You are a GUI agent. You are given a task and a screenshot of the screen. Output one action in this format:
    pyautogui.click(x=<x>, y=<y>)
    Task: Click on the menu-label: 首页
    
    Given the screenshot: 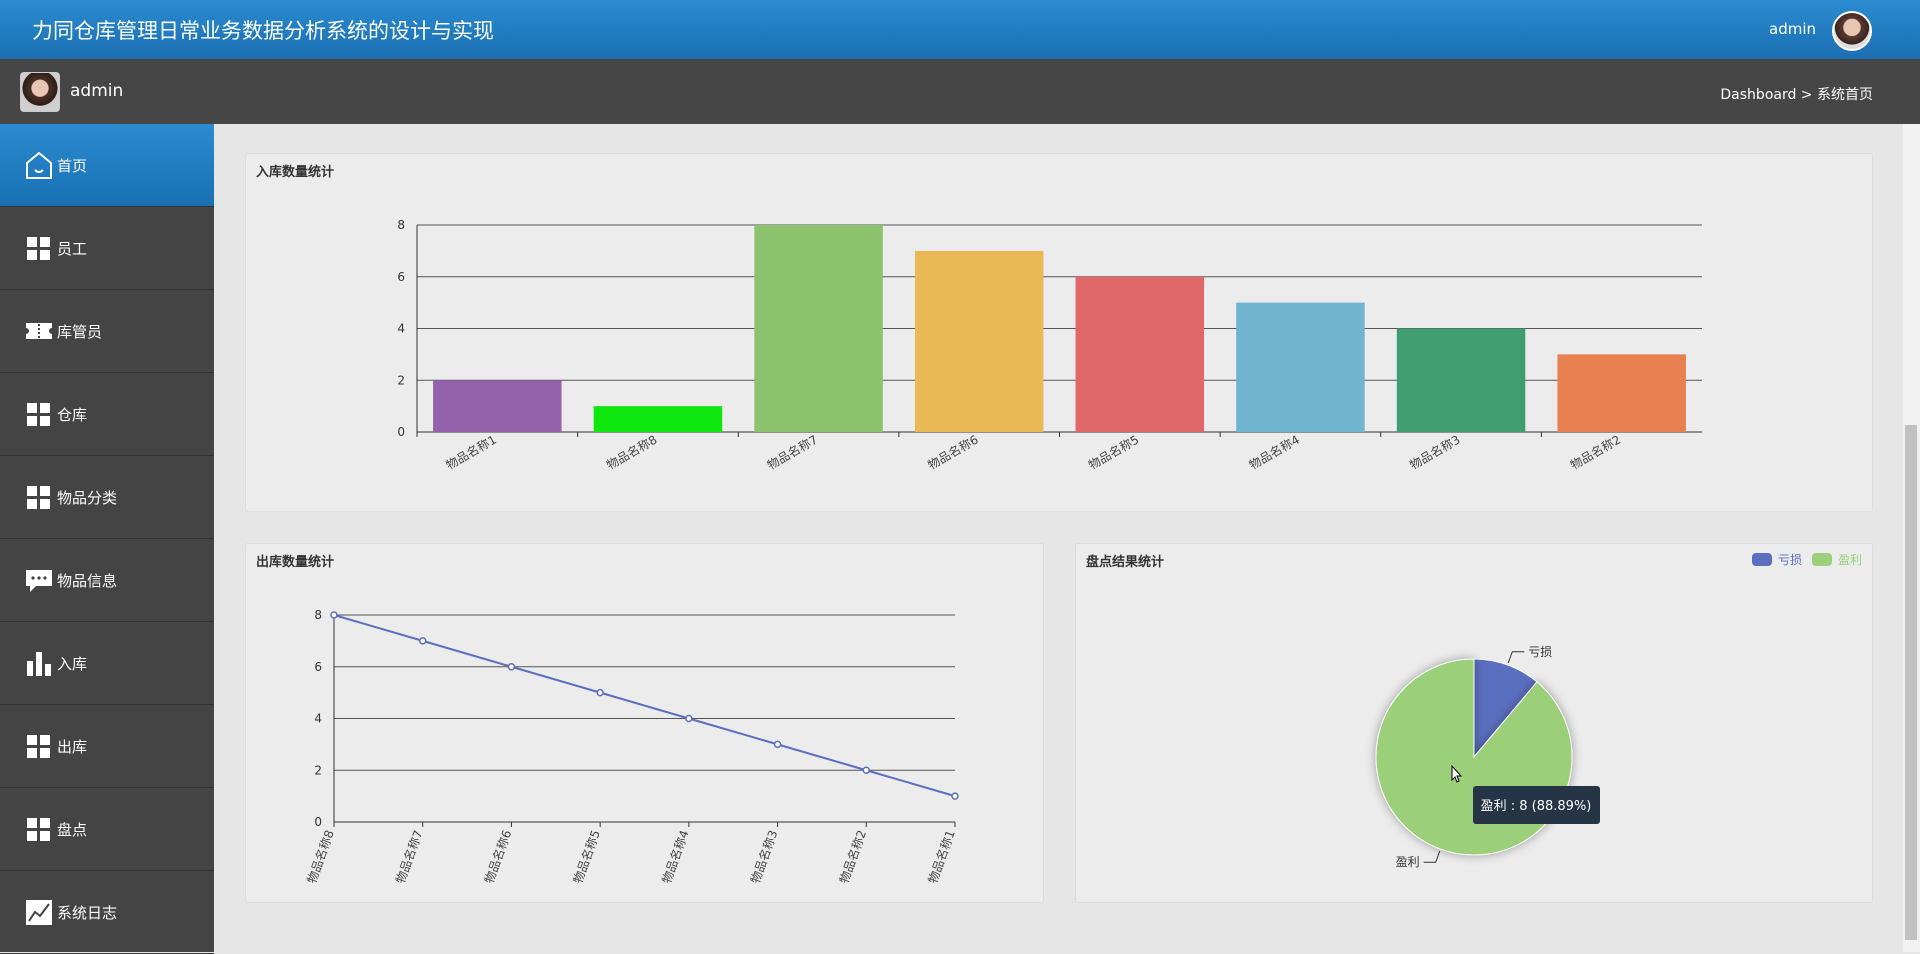 What is the action you would take?
    pyautogui.click(x=72, y=166)
    